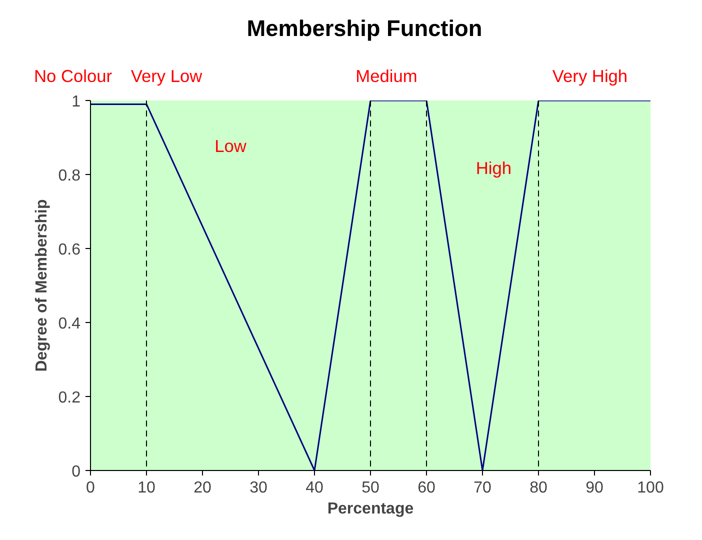 The image size is (702, 540). Describe the element at coordinates (483, 488) in the screenshot. I see `x-tick-label: 70` at that location.